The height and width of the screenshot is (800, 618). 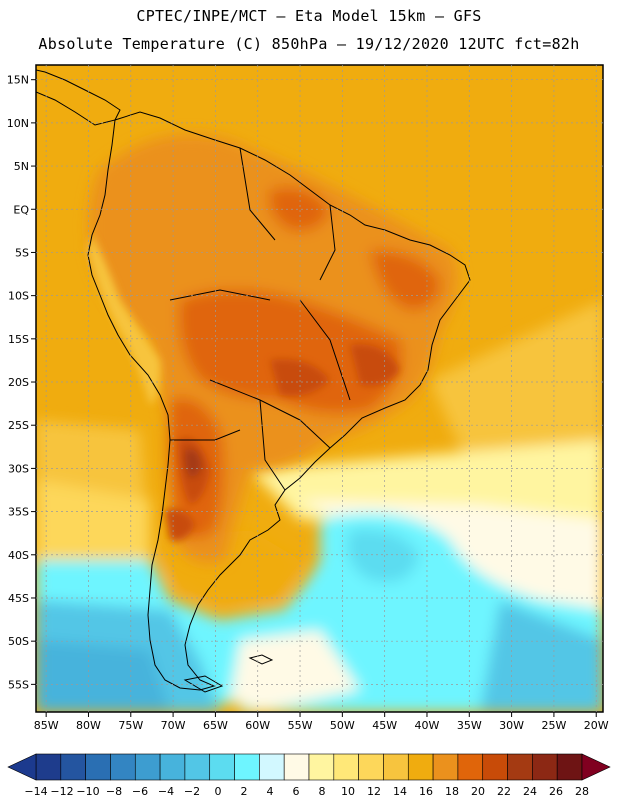 I want to click on lon-label: 60W, so click(x=257, y=725).